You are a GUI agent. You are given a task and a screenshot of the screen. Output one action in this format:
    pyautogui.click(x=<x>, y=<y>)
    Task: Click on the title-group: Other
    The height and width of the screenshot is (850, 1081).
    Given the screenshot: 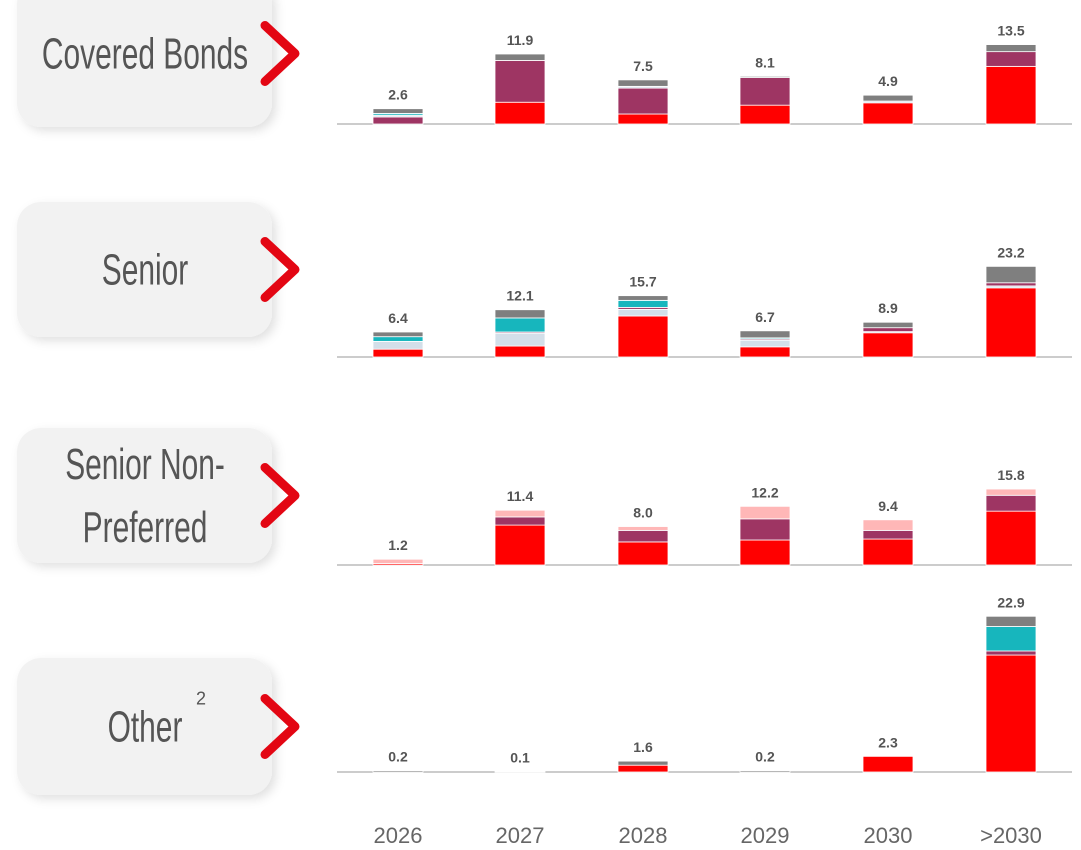 What is the action you would take?
    pyautogui.click(x=145, y=726)
    